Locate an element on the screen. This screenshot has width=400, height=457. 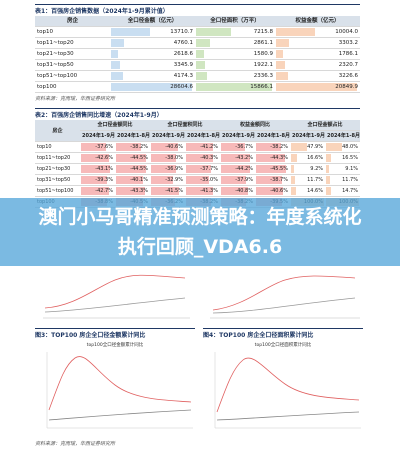
cell: 4174.3 is located at coordinates (152, 76).